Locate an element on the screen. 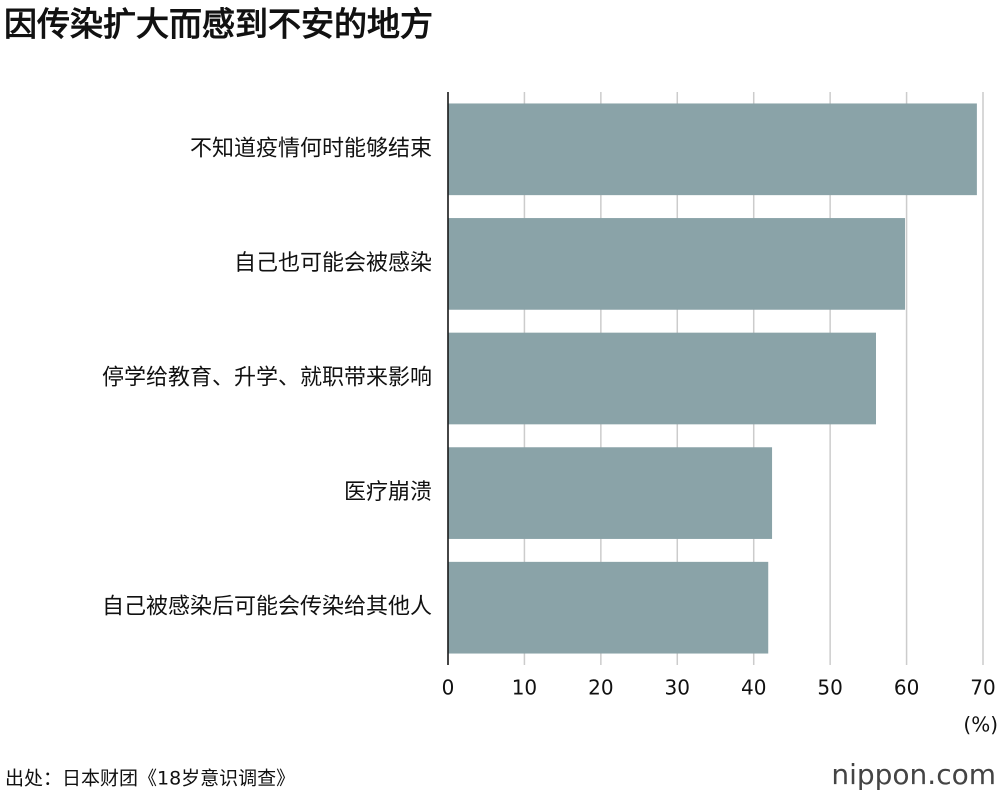  x-tick-label: 20 is located at coordinates (600, 688).